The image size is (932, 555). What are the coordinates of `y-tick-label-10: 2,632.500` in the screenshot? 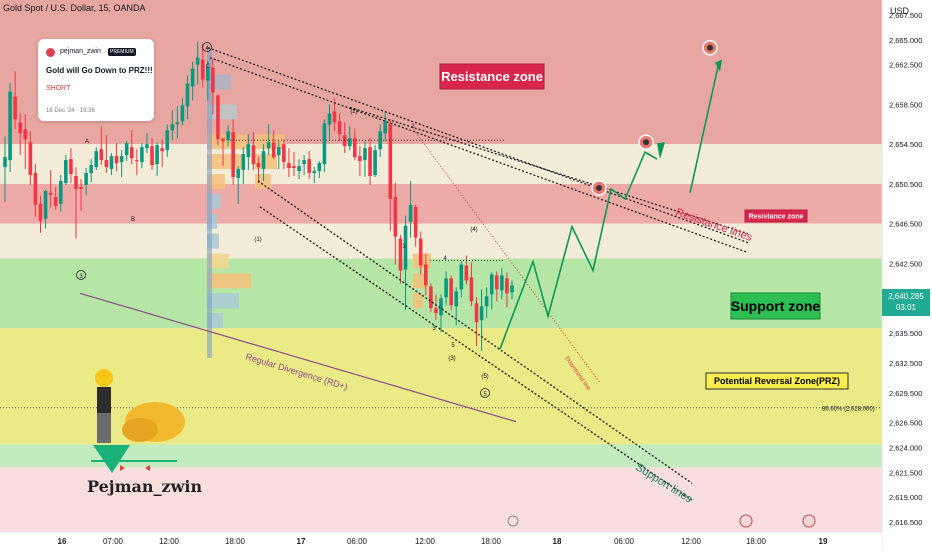 It's located at (905, 363).